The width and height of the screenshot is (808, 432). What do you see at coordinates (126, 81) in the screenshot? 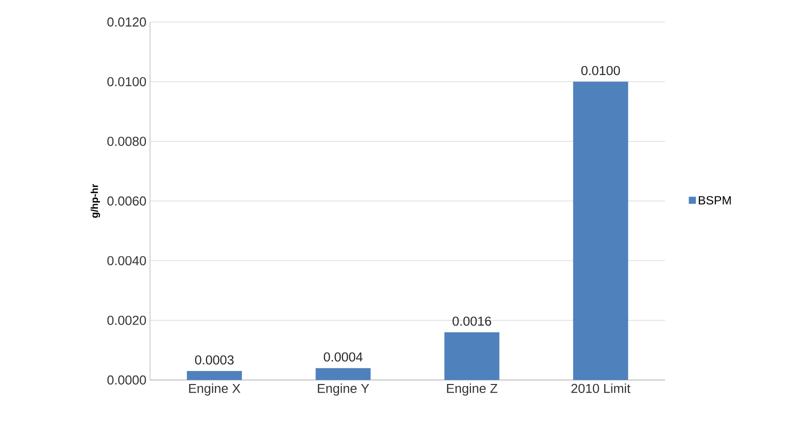
I see `y-tick-label: 0.0100` at bounding box center [126, 81].